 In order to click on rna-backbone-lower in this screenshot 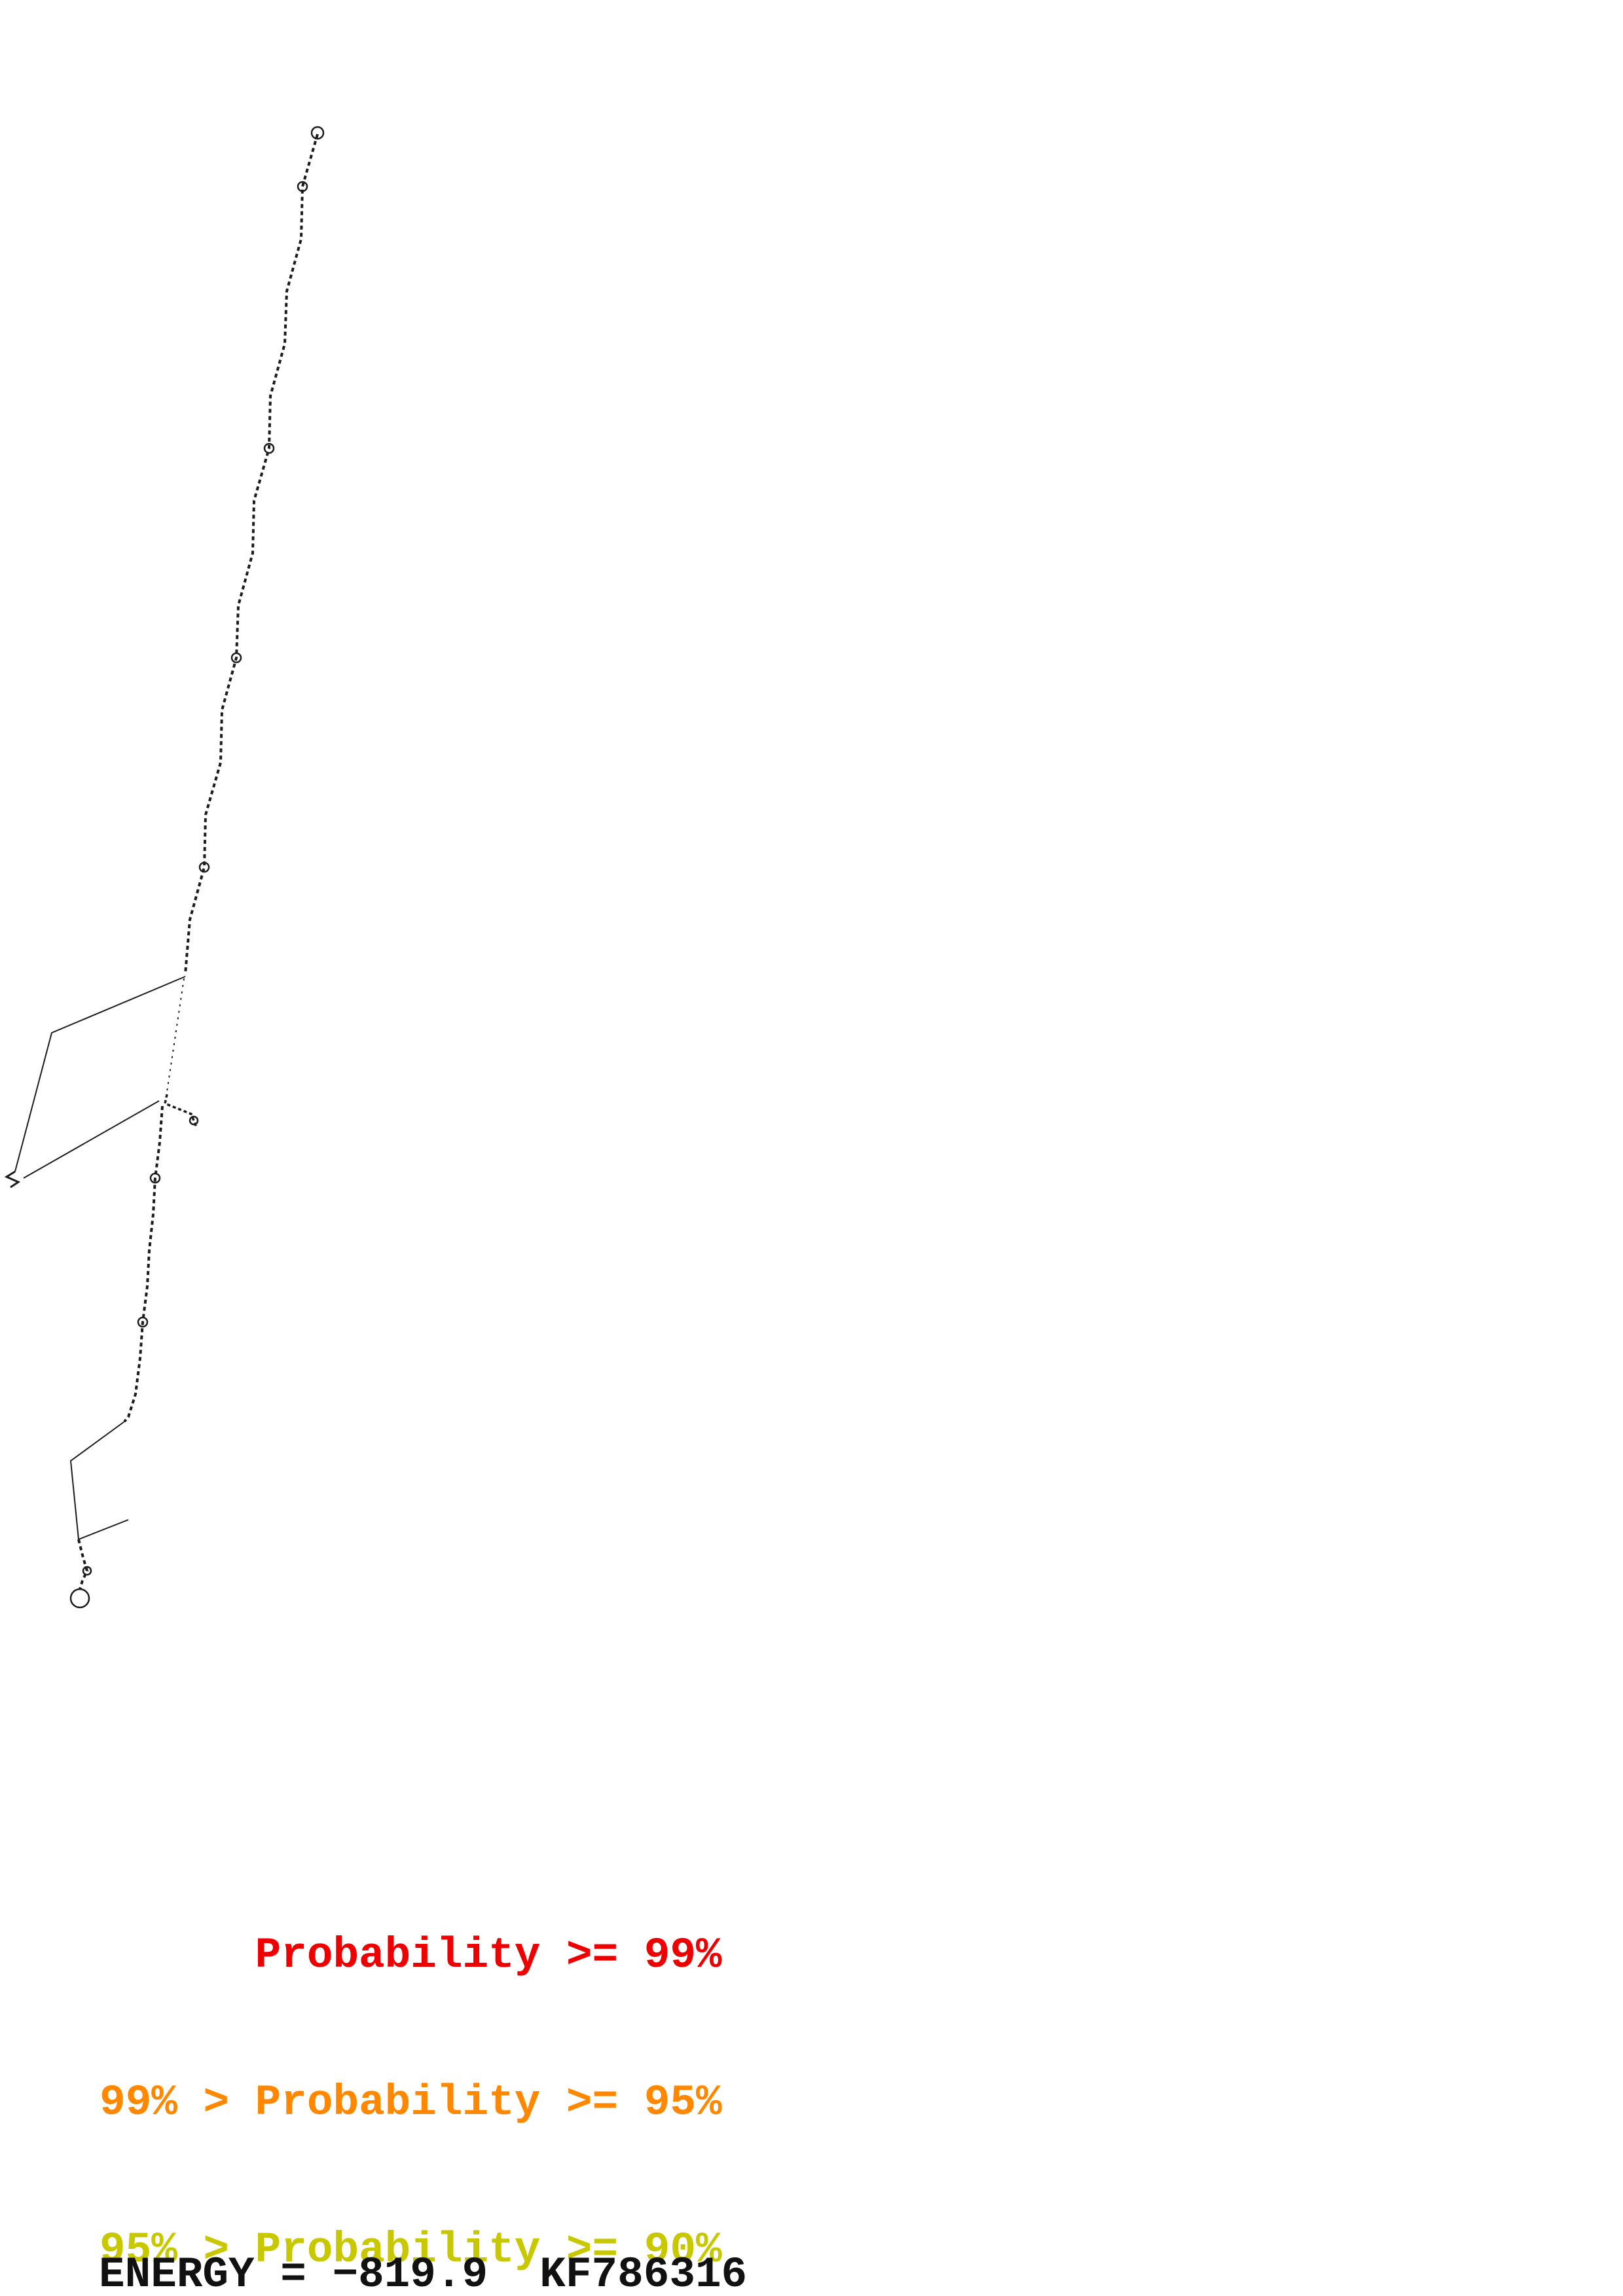, I will do `click(143, 1264)`.